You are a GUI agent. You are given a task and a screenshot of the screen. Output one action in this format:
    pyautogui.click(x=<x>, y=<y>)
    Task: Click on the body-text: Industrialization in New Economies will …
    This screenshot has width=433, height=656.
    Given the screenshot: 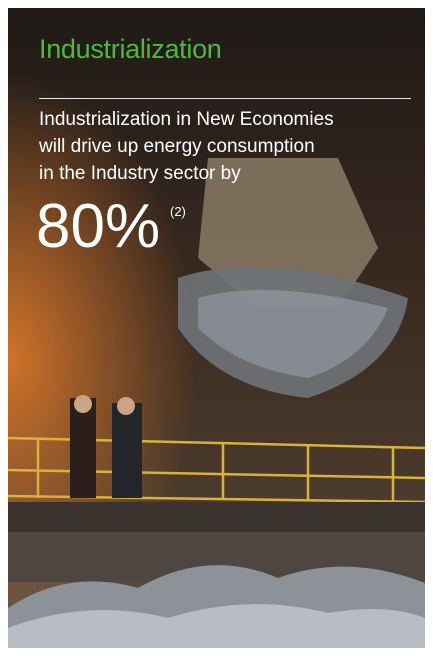 What is the action you would take?
    pyautogui.click(x=186, y=146)
    